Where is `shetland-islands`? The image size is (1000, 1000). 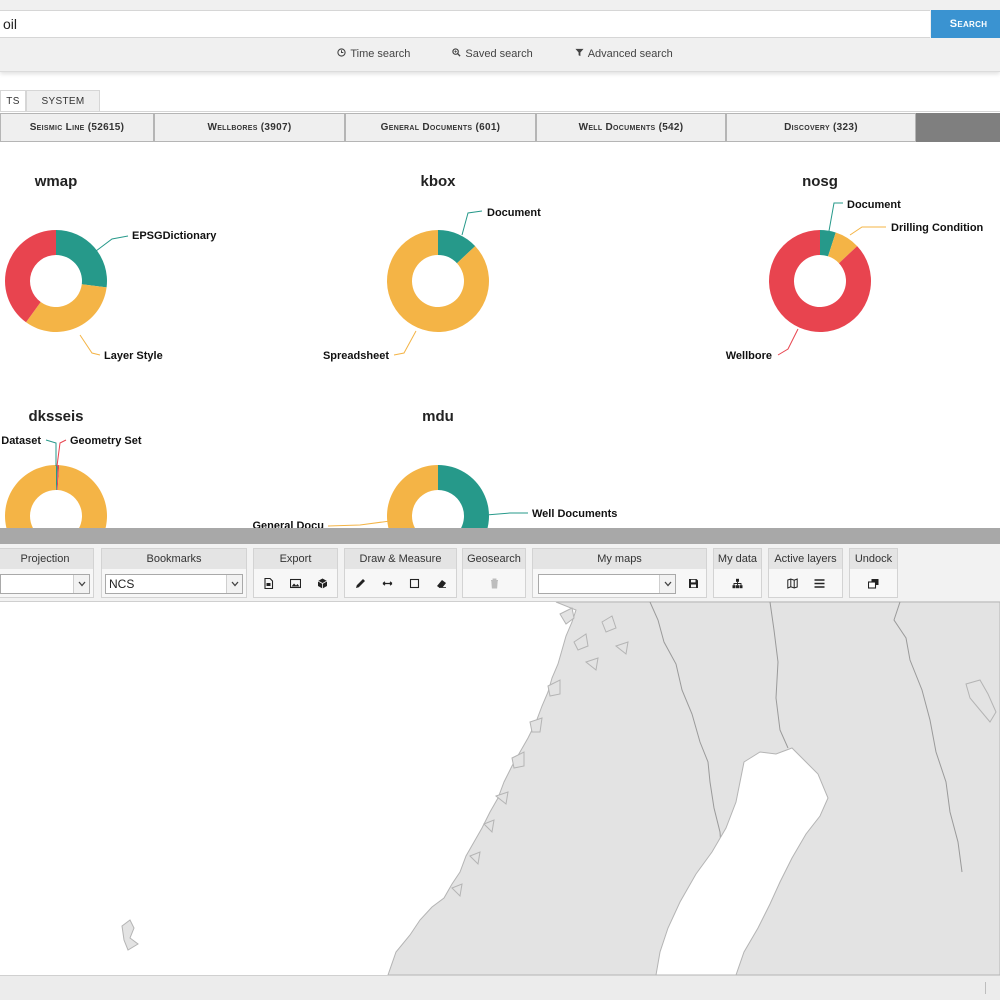
shetland-islands is located at coordinates (130, 935).